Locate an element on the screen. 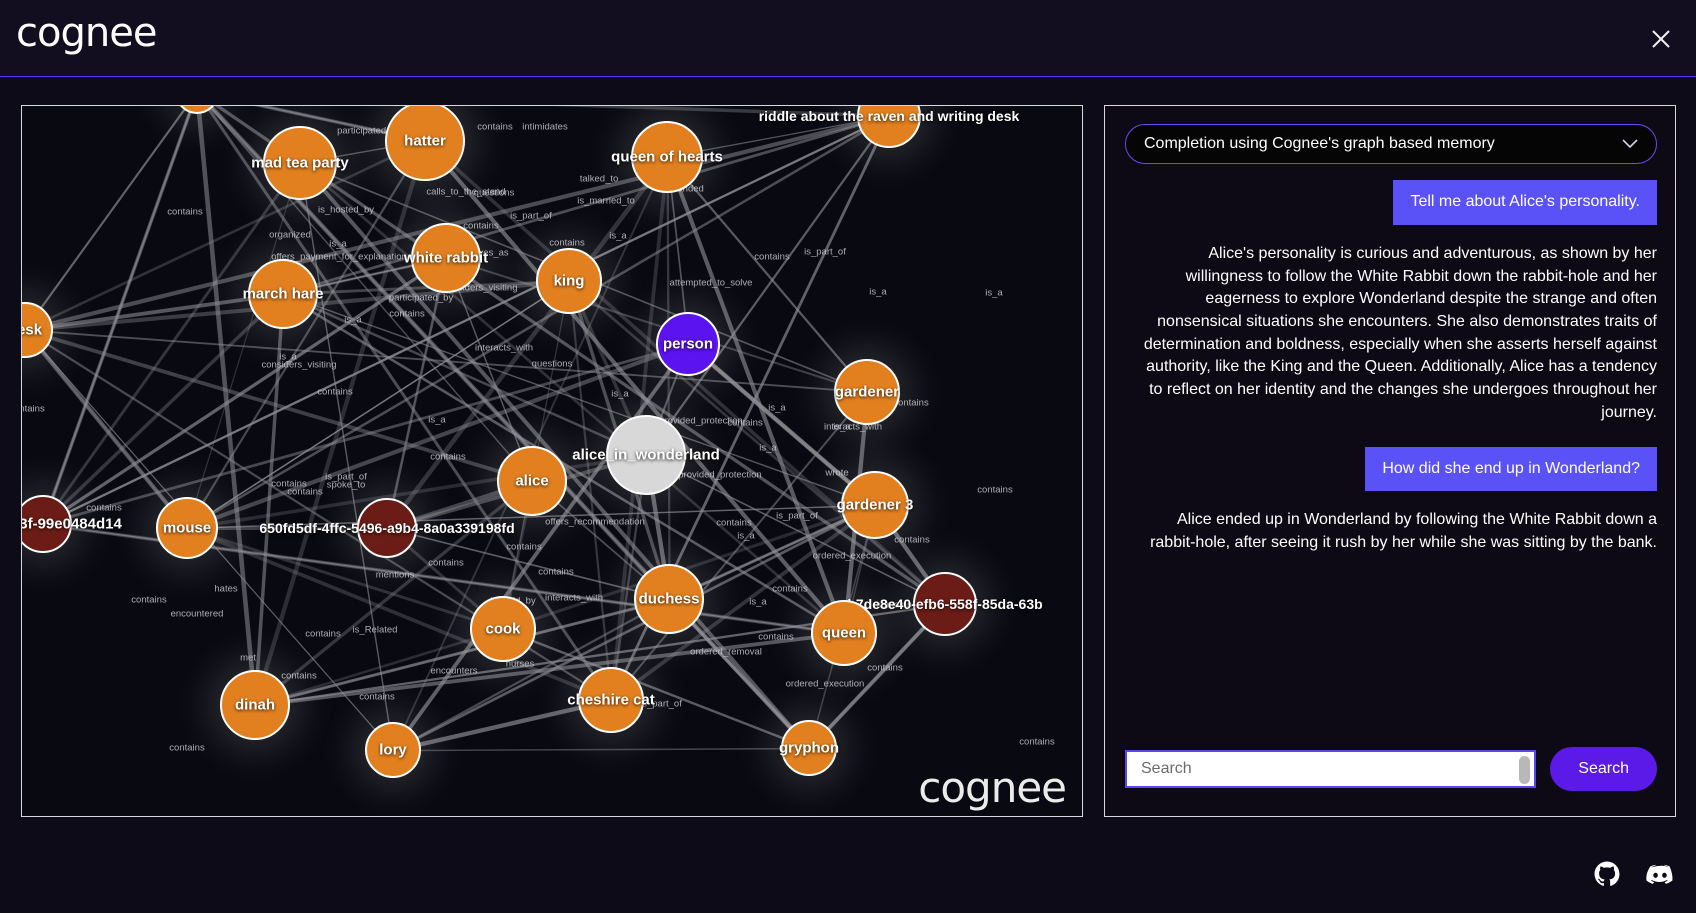 This screenshot has width=1696, height=913. graph-node-label: king is located at coordinates (569, 281).